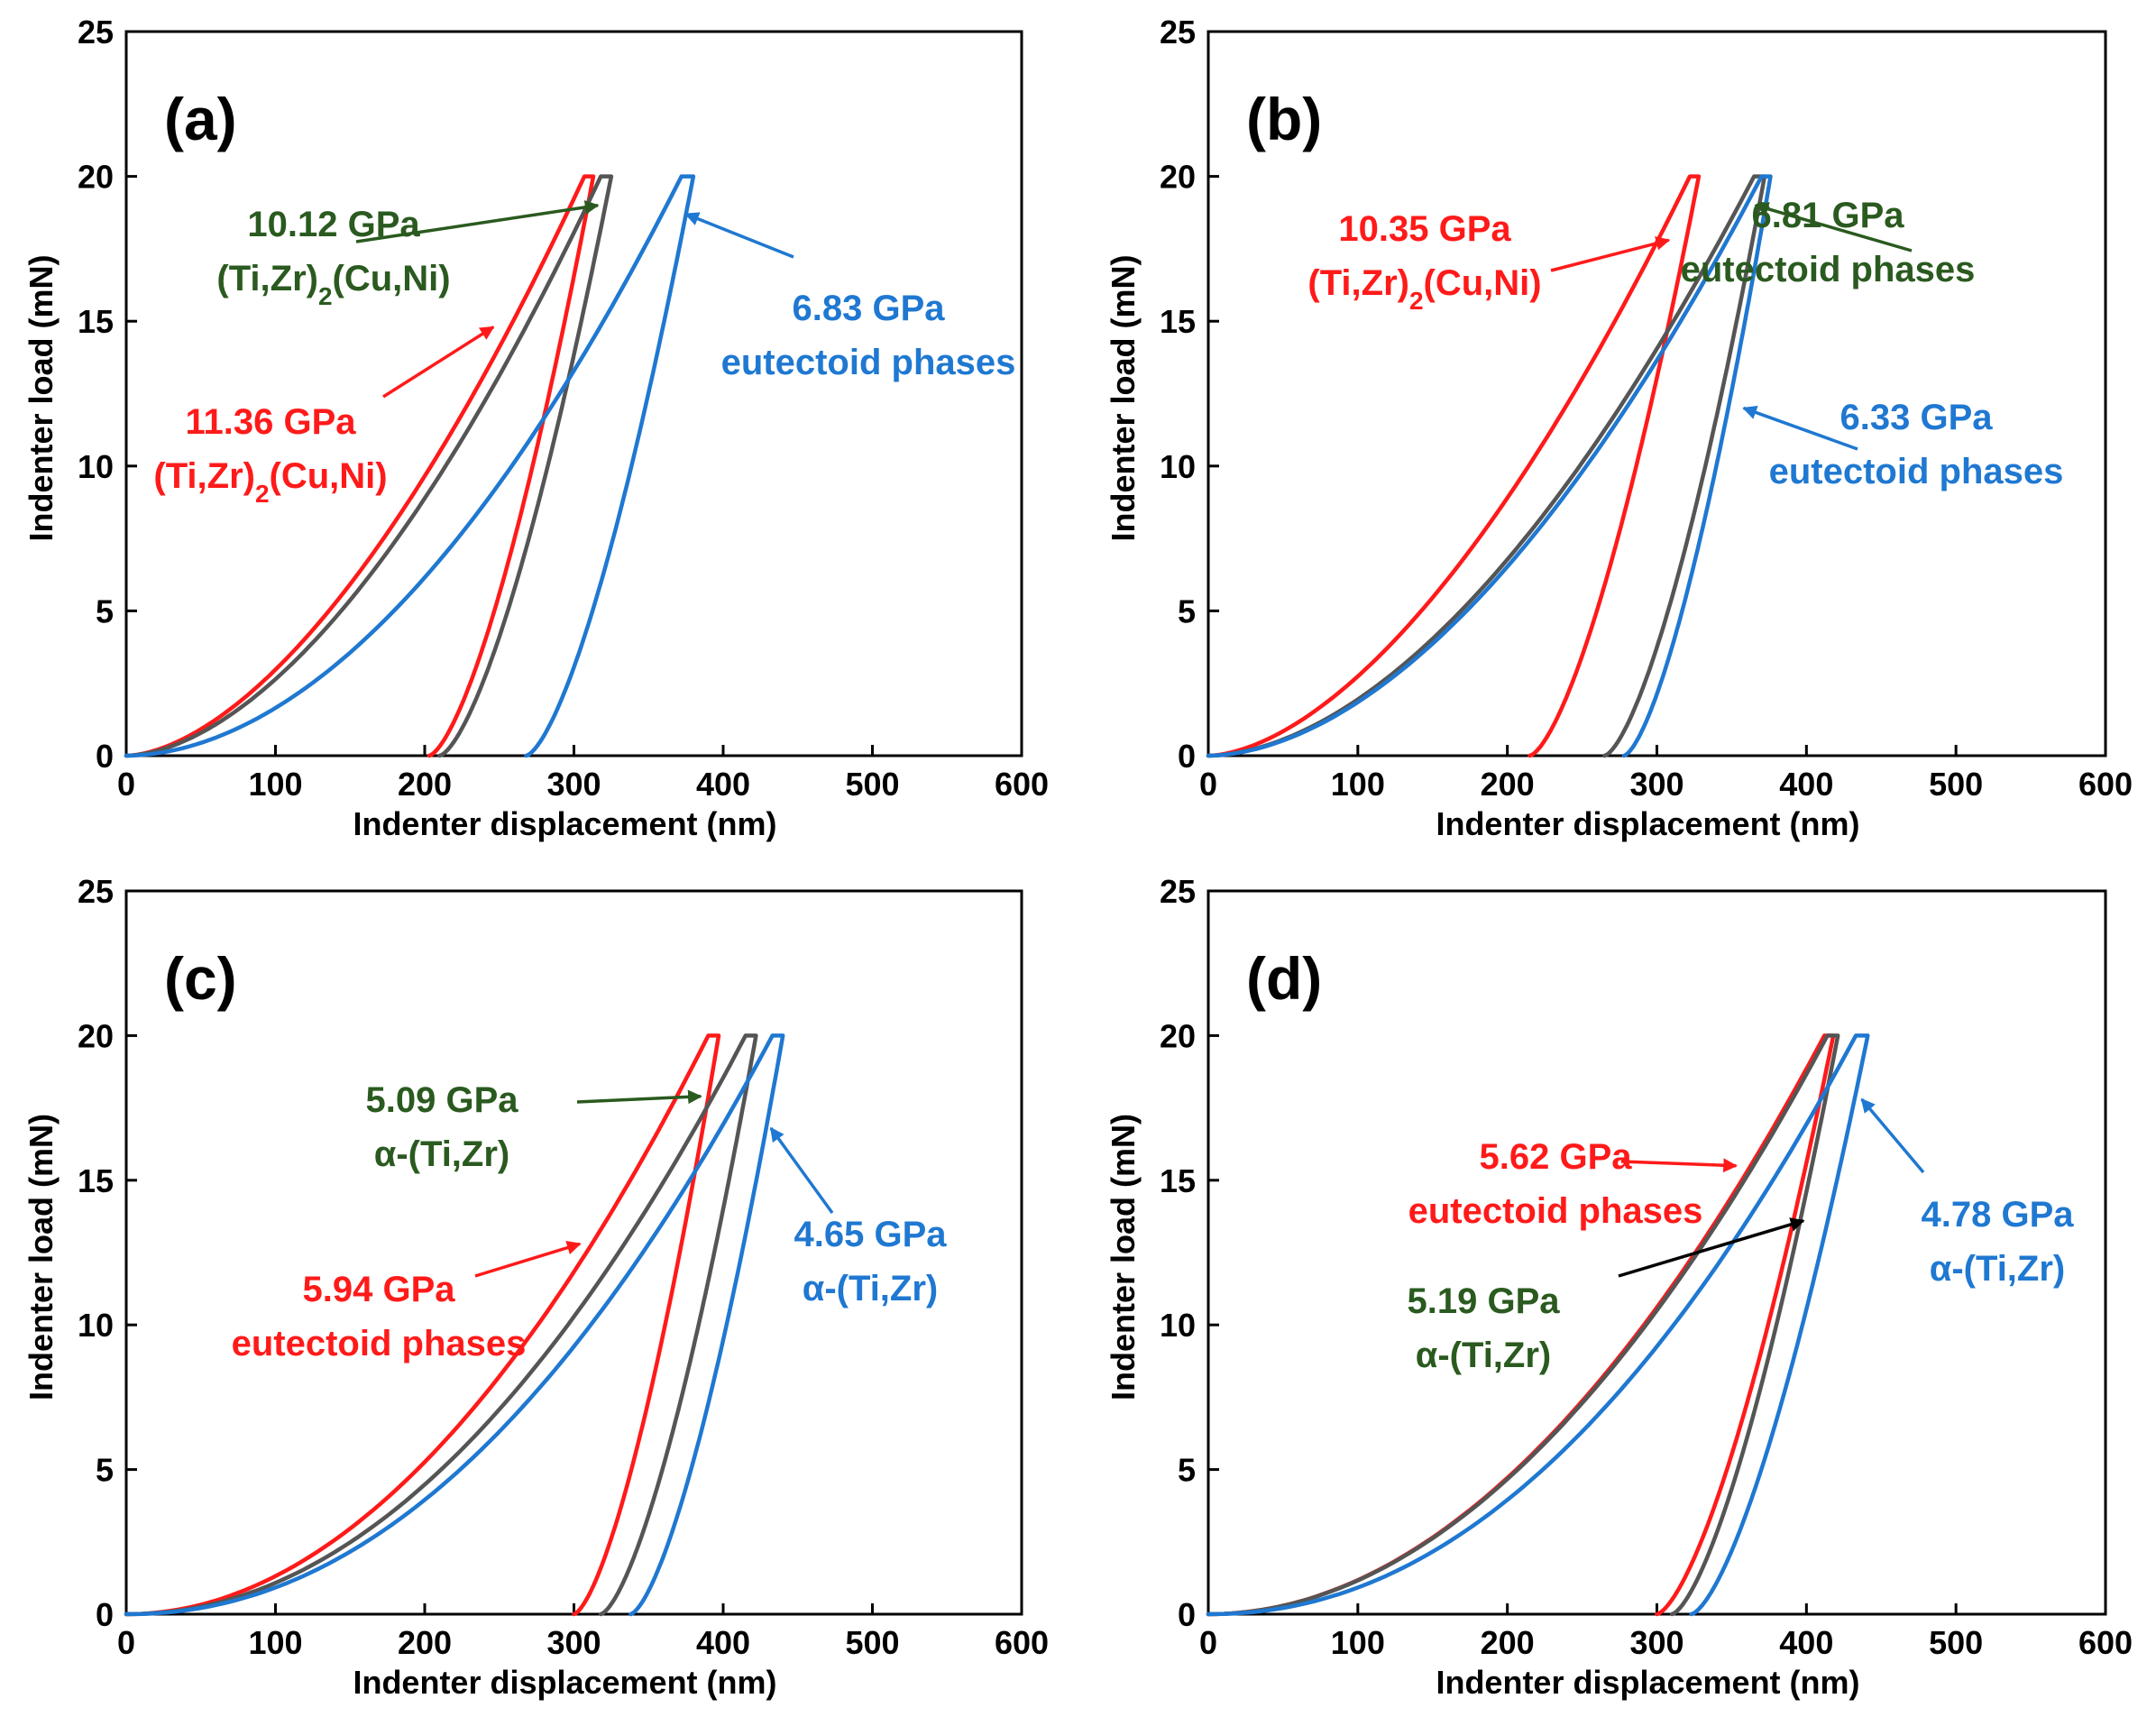  What do you see at coordinates (1483, 1301) in the screenshot?
I see `annotation-label: 5.19 GPa` at bounding box center [1483, 1301].